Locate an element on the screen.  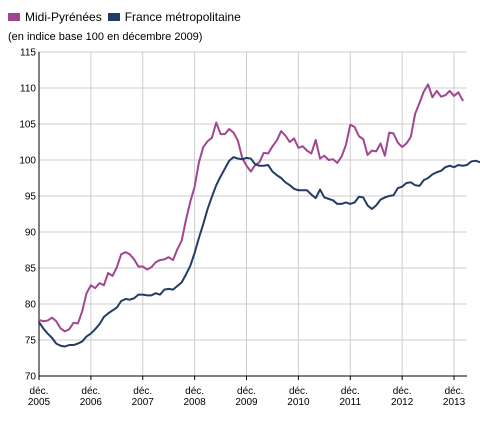
legend-swatch-midi-pyrenees is located at coordinates (14, 17).